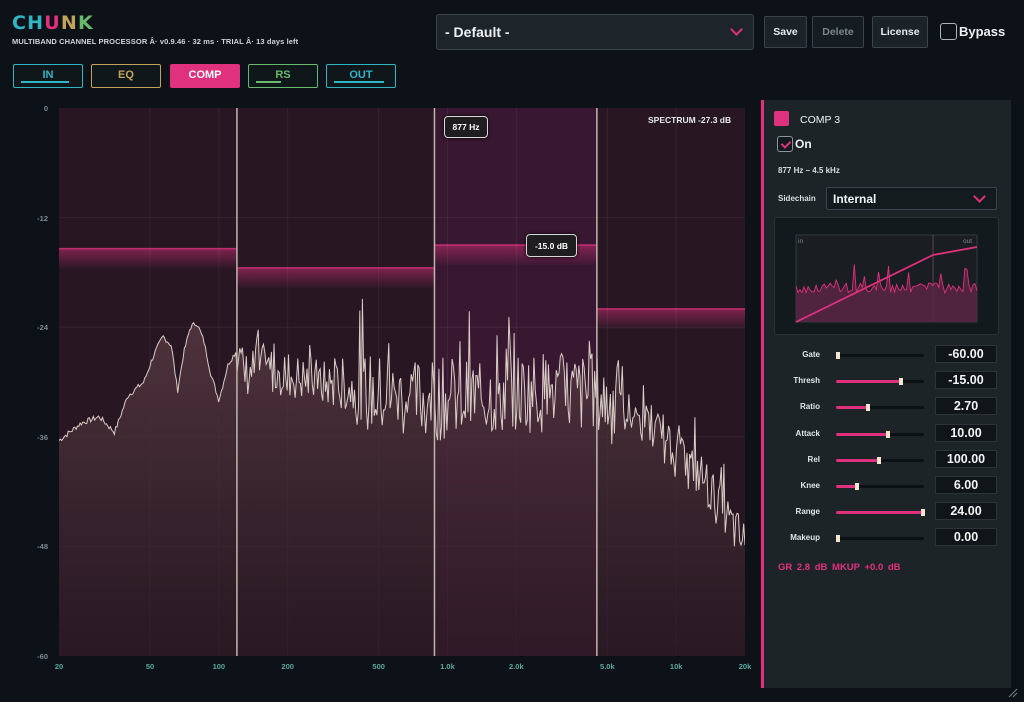 This screenshot has height=702, width=1024. Describe the element at coordinates (966, 485) in the screenshot. I see `knee-value-field: 6.00` at that location.